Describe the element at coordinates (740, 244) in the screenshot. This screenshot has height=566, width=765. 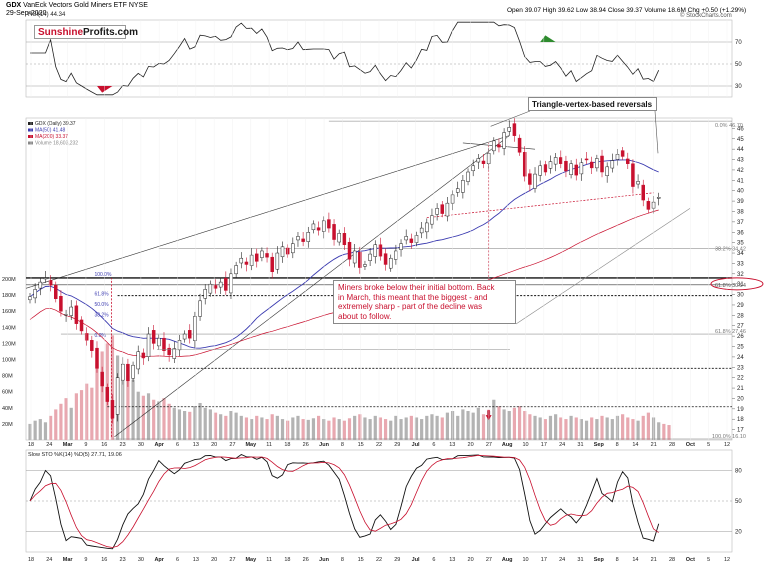
I see `price-tick-label: 35` at that location.